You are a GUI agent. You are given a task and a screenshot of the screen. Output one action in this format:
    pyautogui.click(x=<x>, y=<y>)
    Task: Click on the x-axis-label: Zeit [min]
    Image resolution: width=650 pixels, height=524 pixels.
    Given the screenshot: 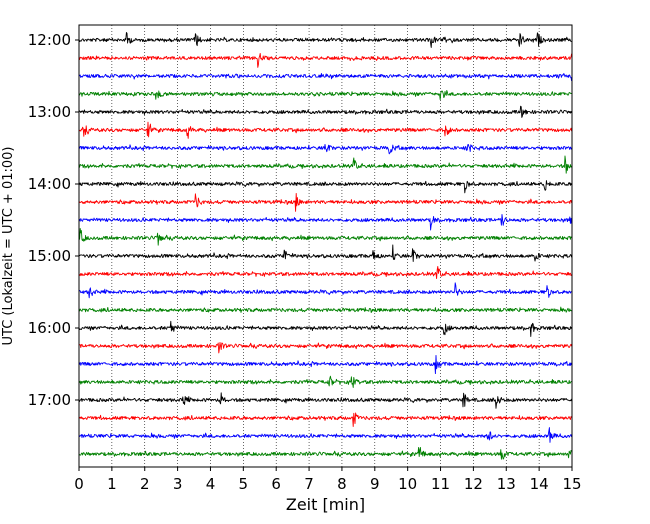 What is the action you would take?
    pyautogui.click(x=325, y=504)
    